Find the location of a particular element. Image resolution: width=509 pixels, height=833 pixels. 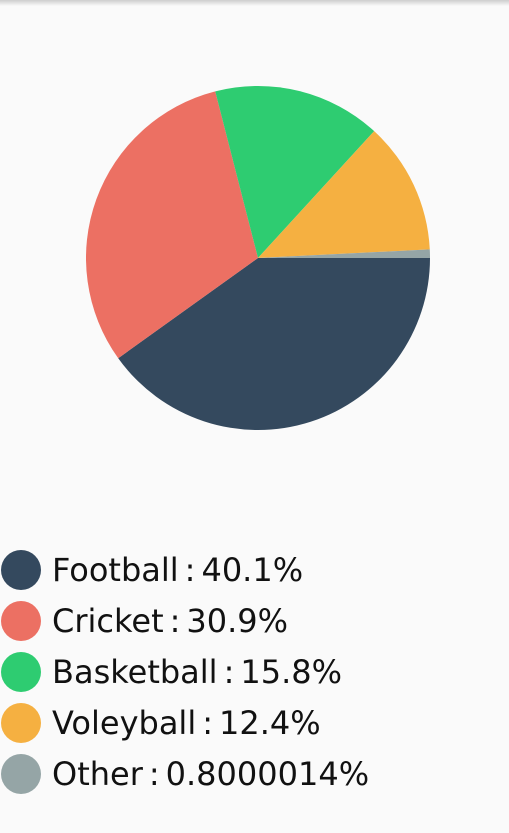

pie-slice-cricket is located at coordinates (172, 225).